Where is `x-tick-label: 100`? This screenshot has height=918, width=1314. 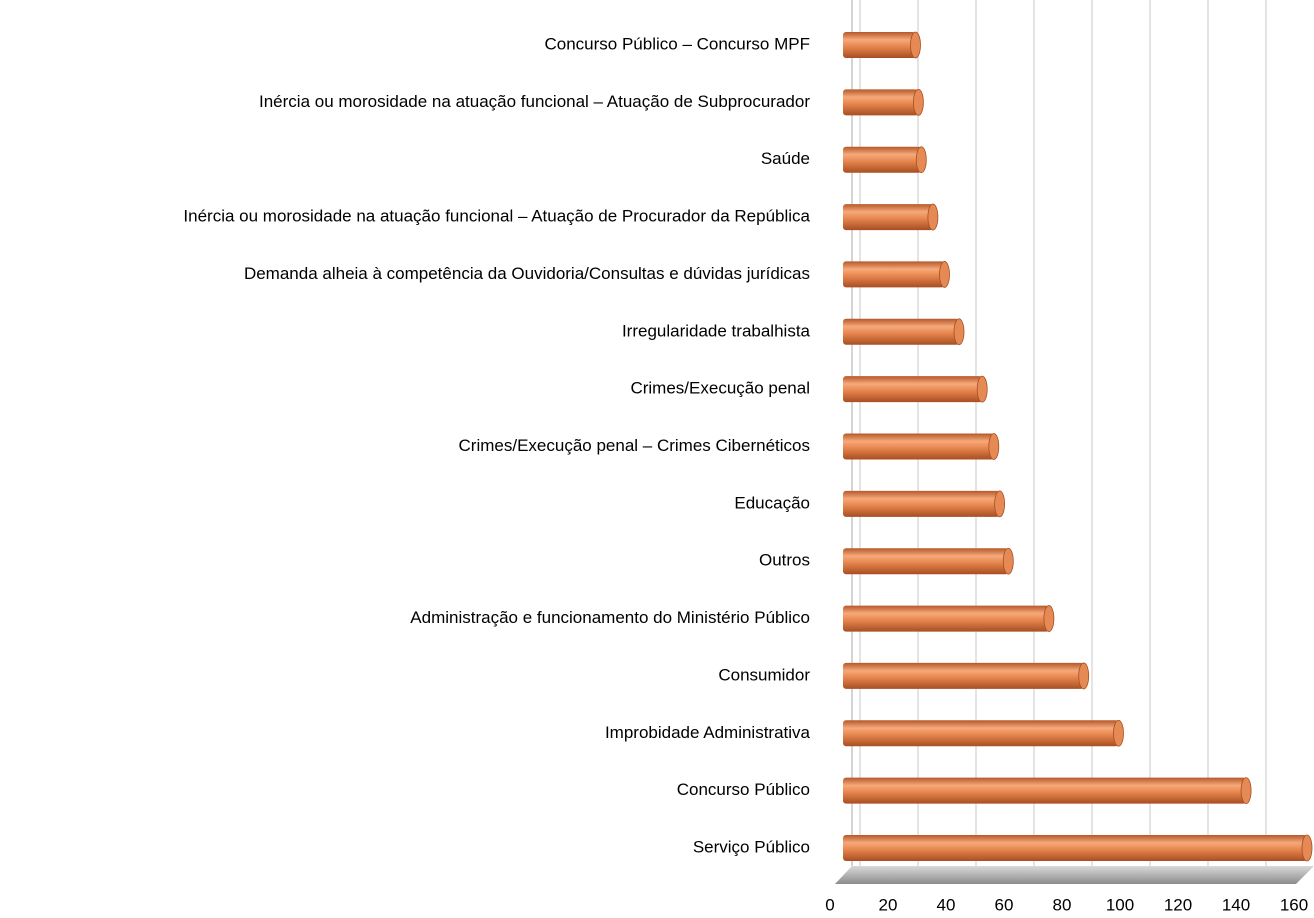 x-tick-label: 100 is located at coordinates (1120, 904).